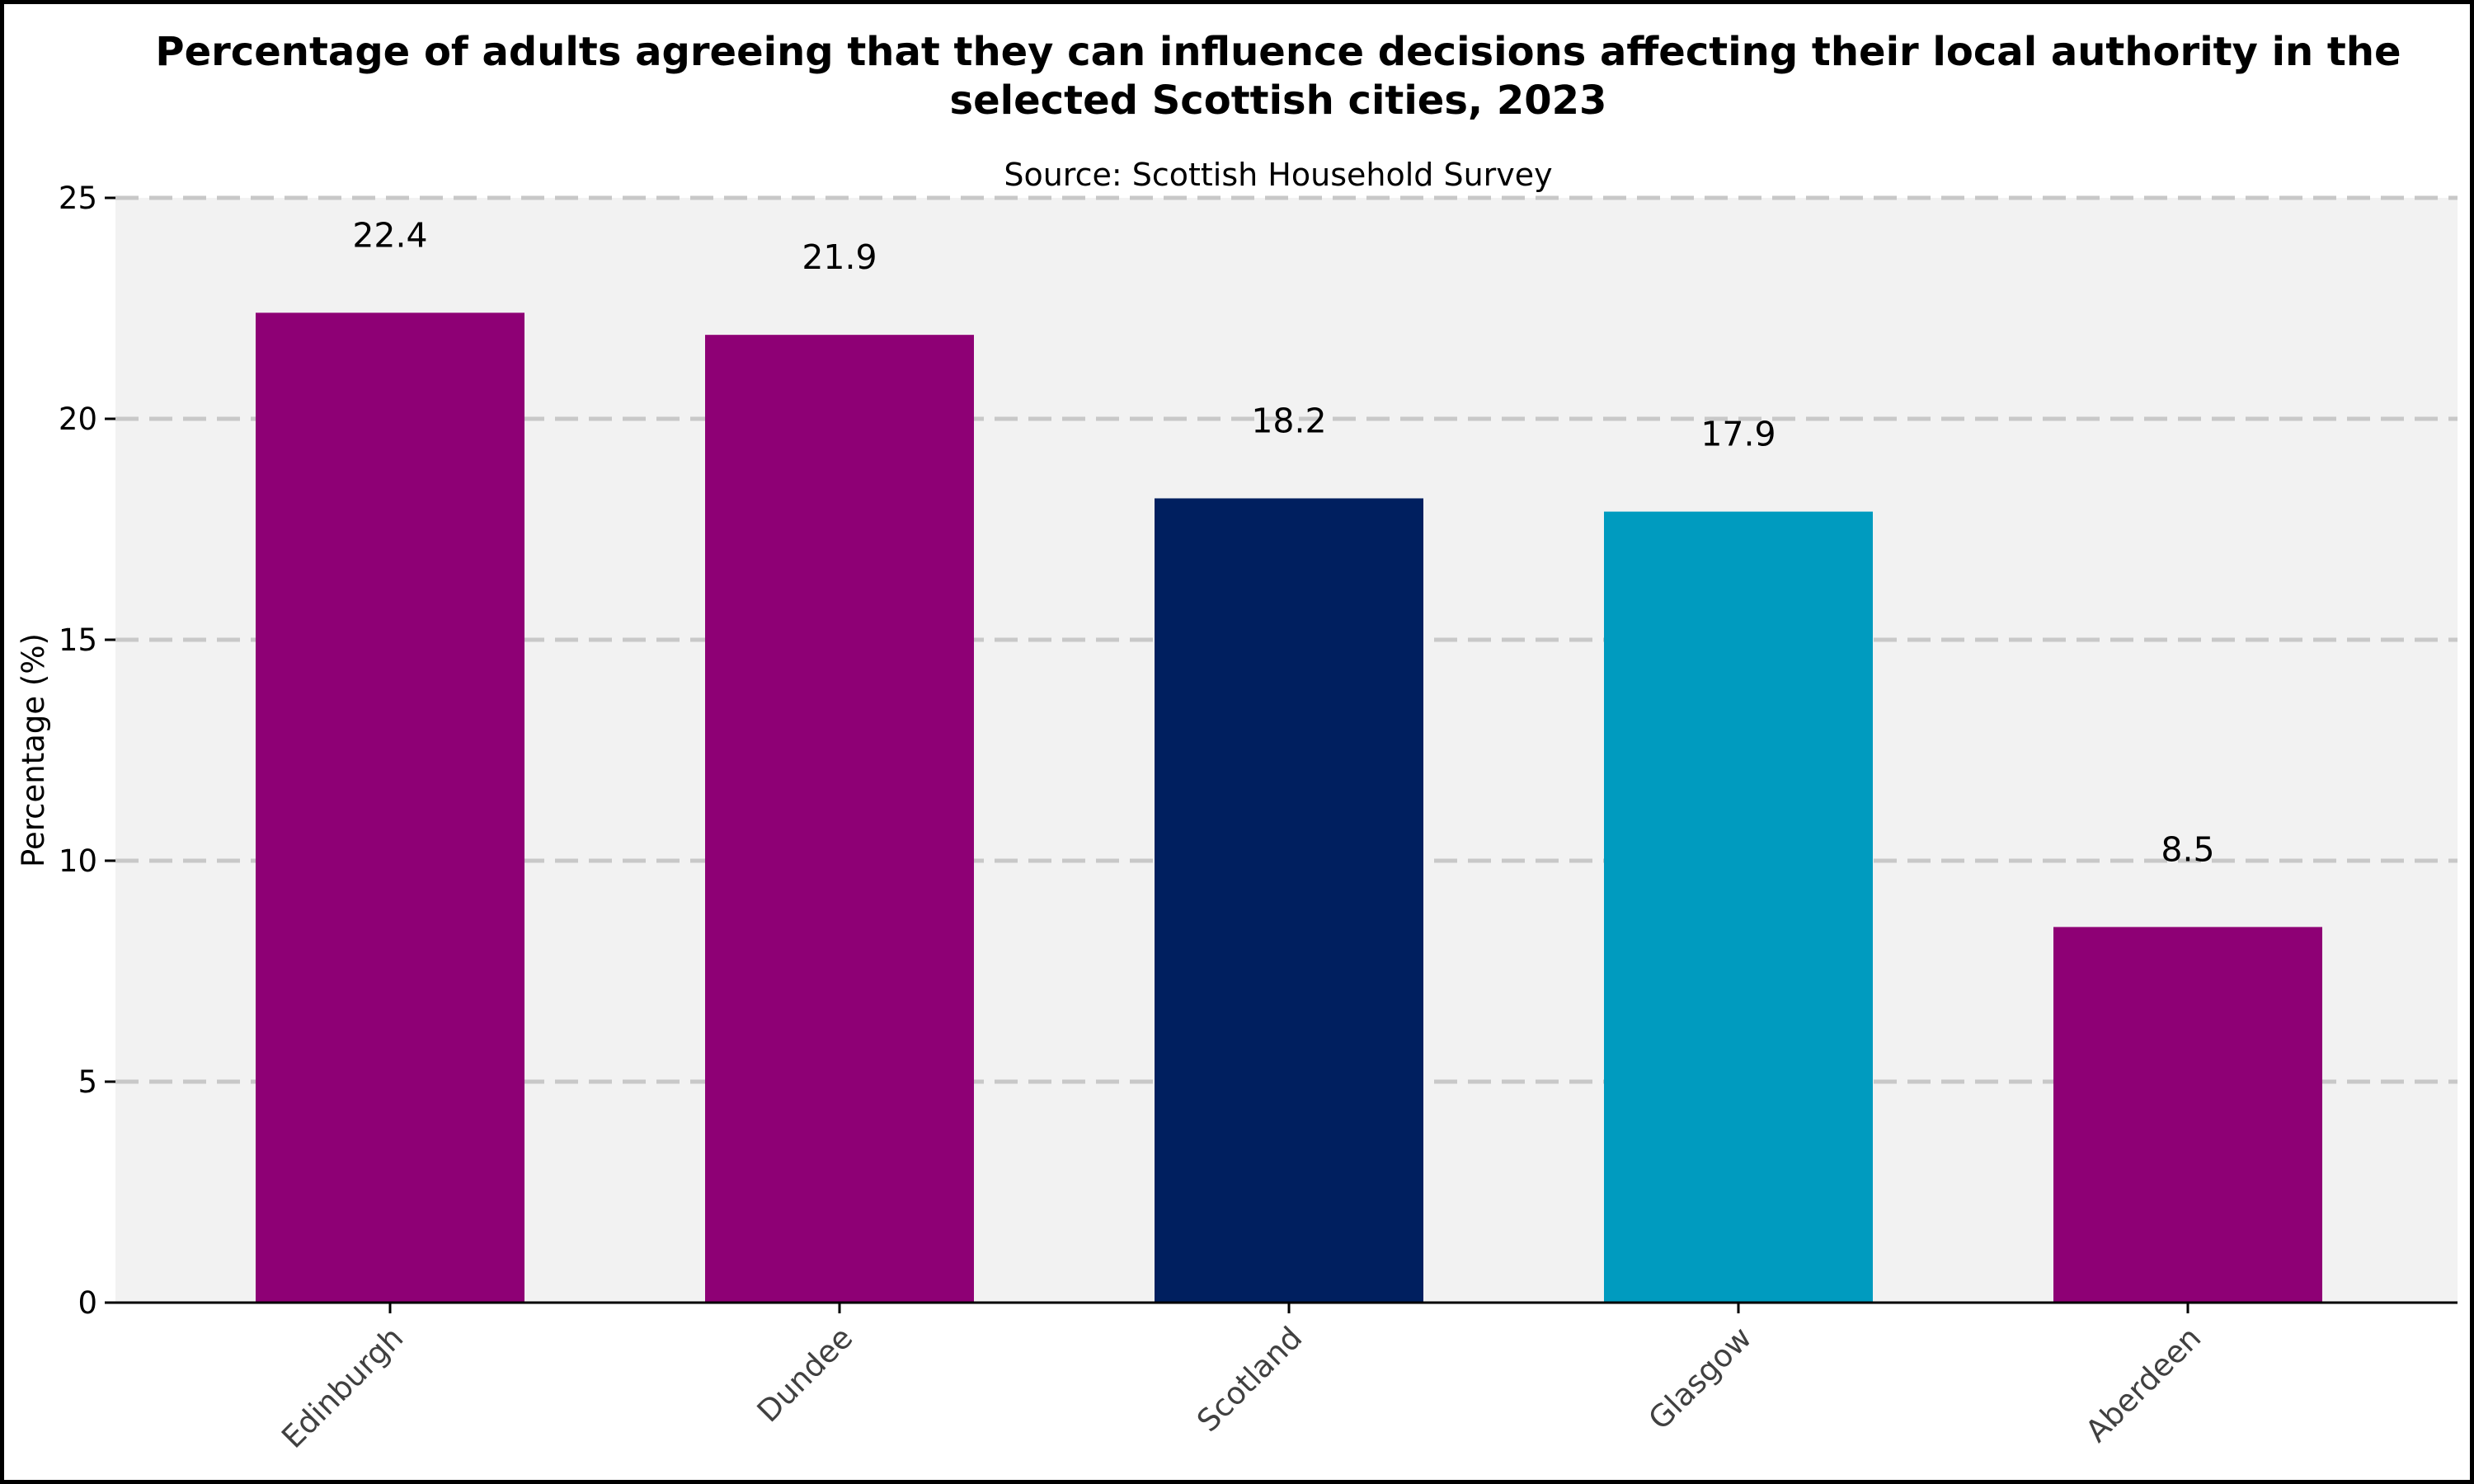  Describe the element at coordinates (78, 198) in the screenshot. I see `y-tick-label: 25` at that location.